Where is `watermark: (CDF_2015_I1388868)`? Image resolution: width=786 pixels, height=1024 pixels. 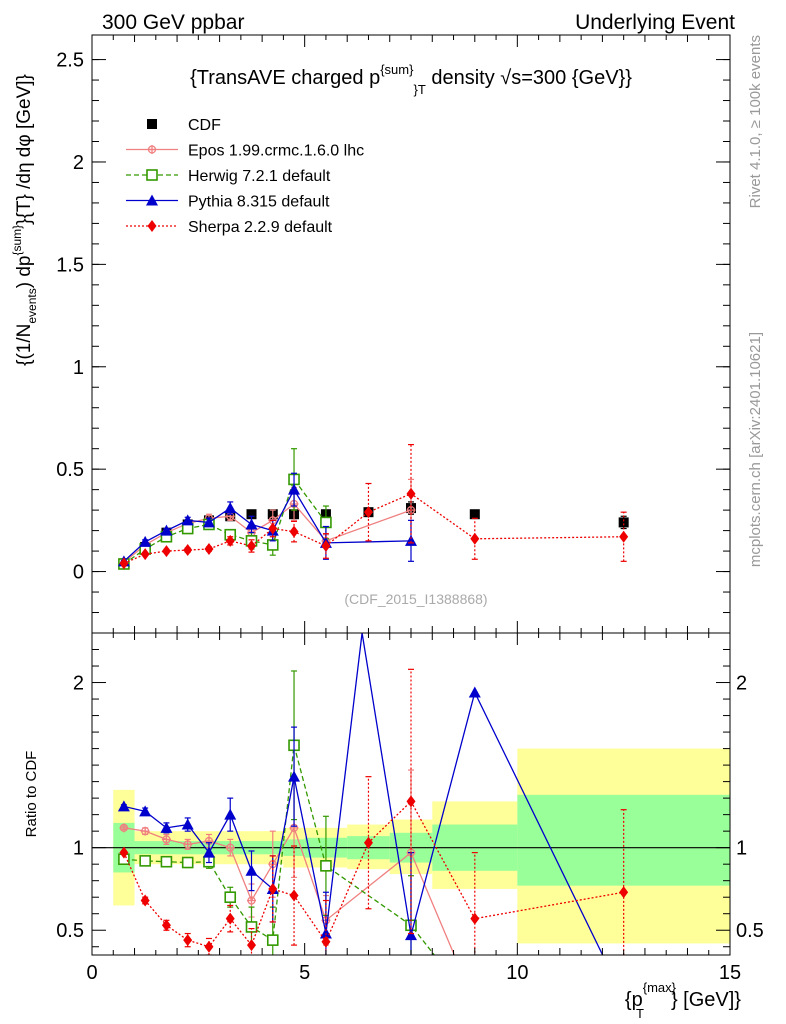 watermark: (CDF_2015_I1388868) is located at coordinates (415, 599).